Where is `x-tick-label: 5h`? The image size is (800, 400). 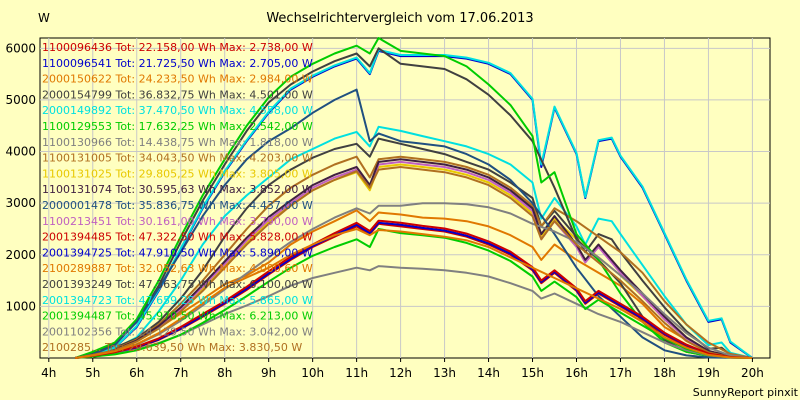 x-tick-label: 5h is located at coordinates (92, 373).